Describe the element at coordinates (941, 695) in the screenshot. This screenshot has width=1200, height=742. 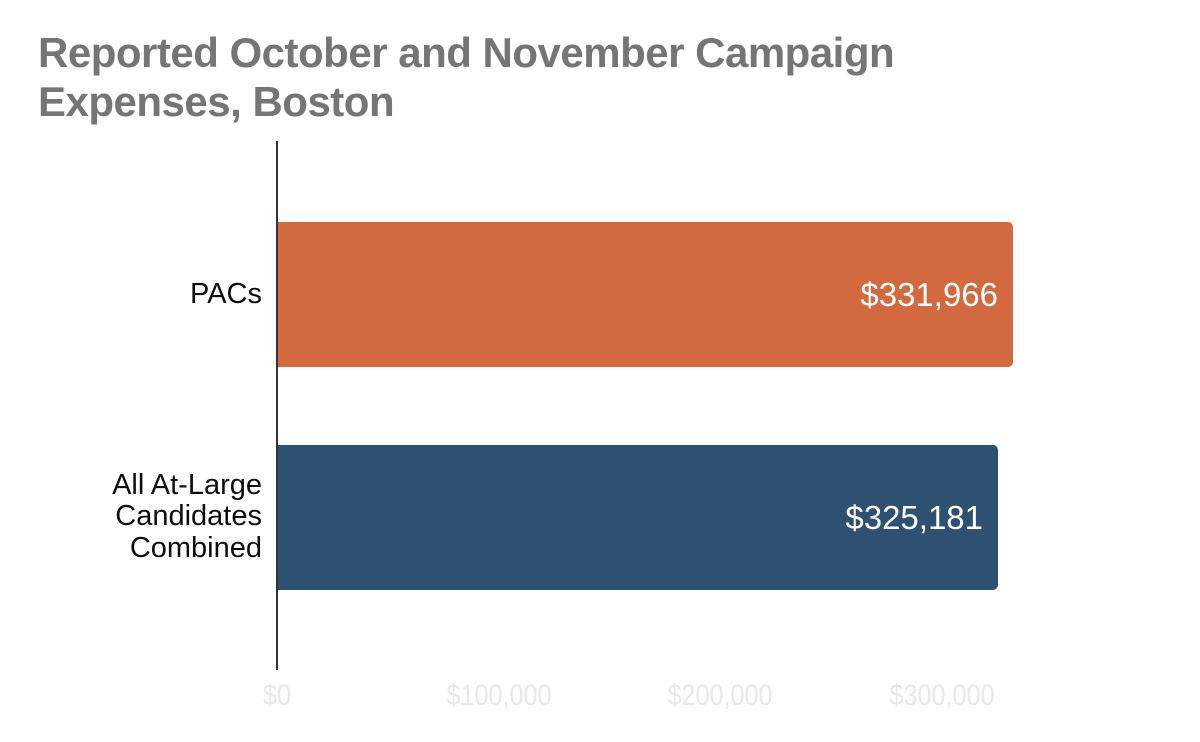
I see `x-tick-label: $300,000` at that location.